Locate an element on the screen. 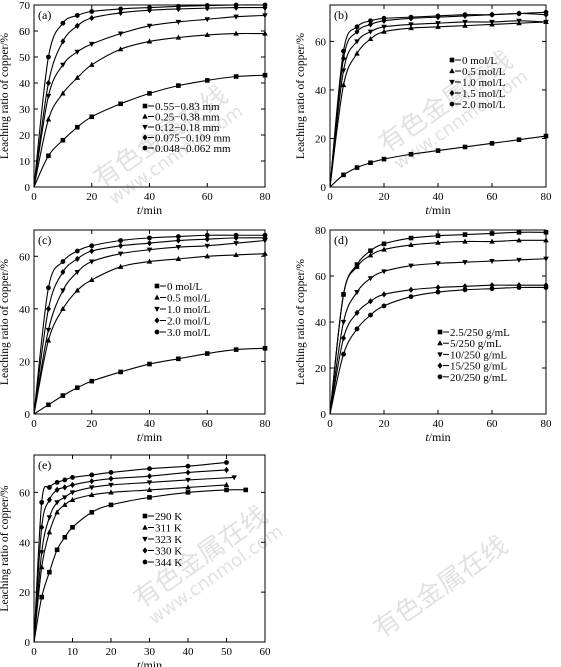 This screenshot has height=667, width=561. panel-2-series-0-point is located at coordinates (178, 359).